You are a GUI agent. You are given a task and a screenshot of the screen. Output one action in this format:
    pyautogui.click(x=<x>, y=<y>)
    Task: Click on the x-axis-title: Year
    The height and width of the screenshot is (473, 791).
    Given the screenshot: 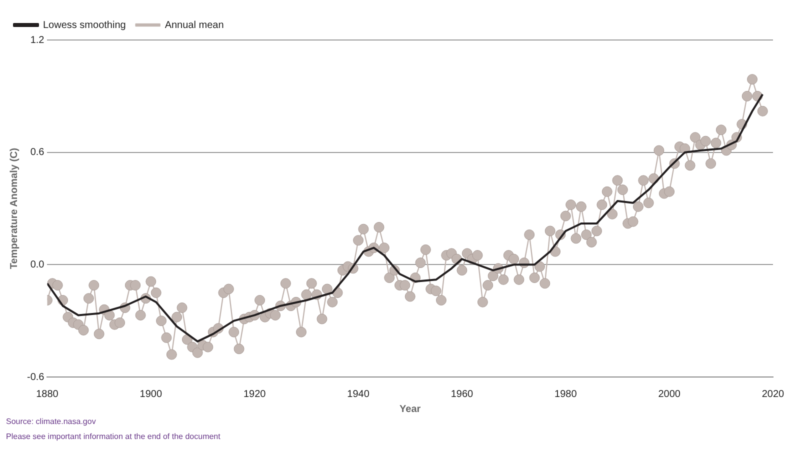 What is the action you would take?
    pyautogui.click(x=410, y=409)
    